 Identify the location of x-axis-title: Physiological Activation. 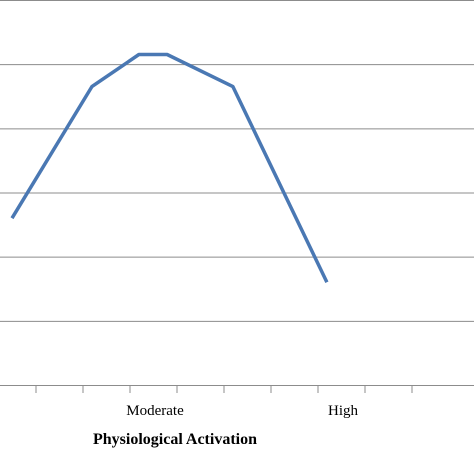
(175, 439).